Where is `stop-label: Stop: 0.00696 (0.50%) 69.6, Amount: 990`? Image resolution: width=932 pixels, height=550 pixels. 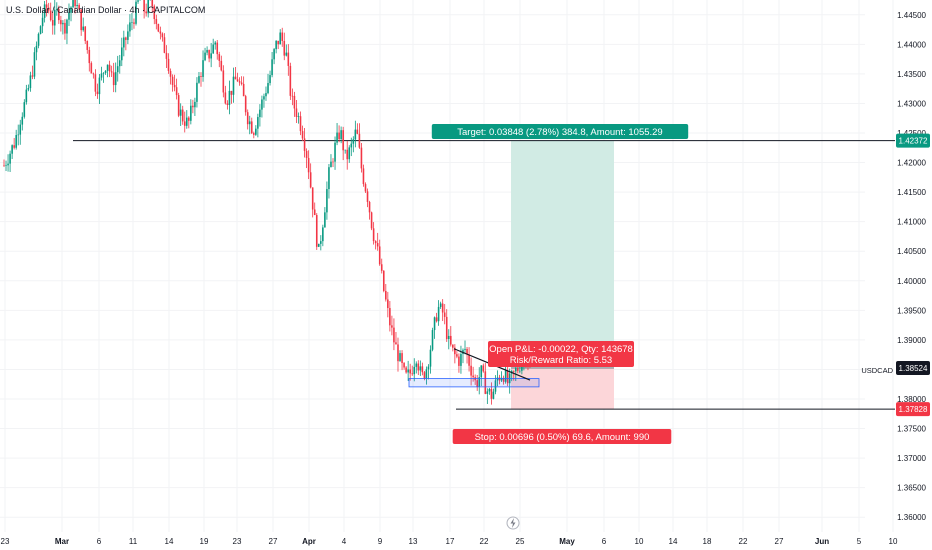
stop-label: Stop: 0.00696 (0.50%) 69.6, Amount: 990 is located at coordinates (562, 436).